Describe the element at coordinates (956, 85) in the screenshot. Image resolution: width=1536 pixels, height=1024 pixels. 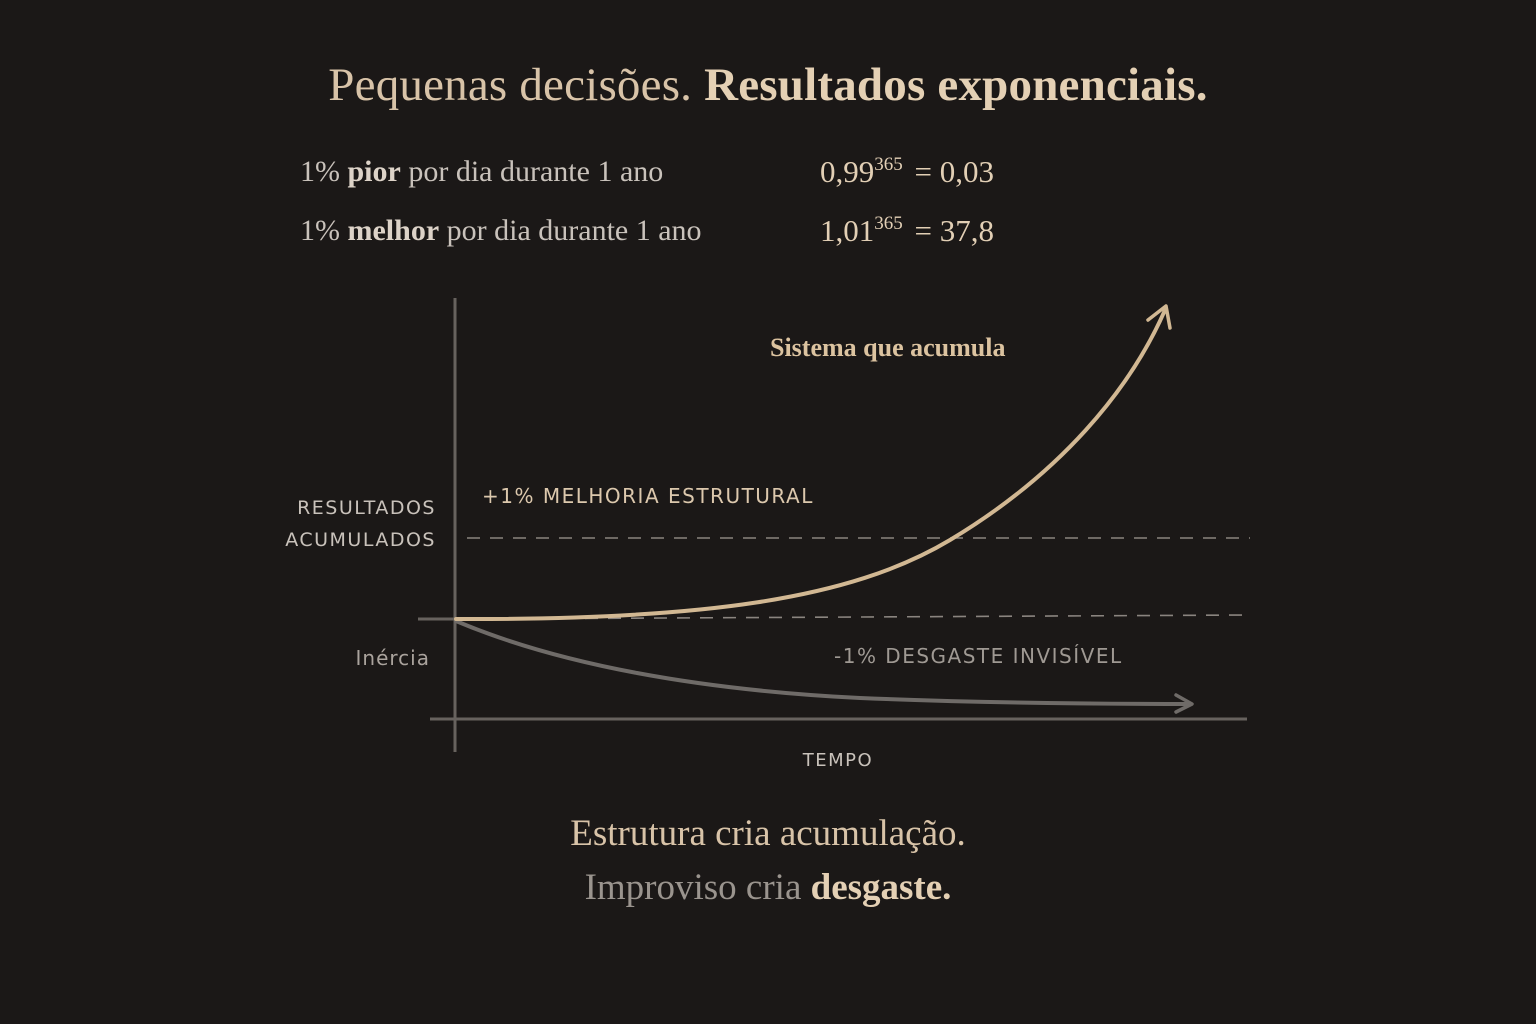
I see `headline-part-2: Resultados exponenciais.` at that location.